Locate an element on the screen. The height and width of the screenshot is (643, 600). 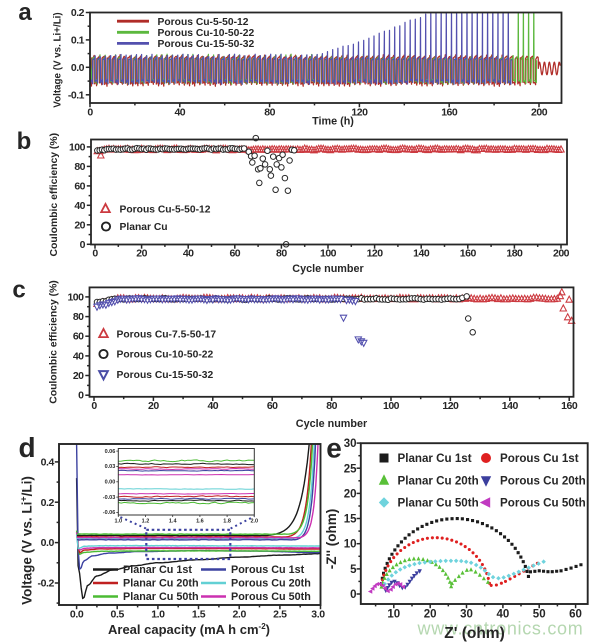
svg-text: -0.2 is located at coordinates (46, 584).